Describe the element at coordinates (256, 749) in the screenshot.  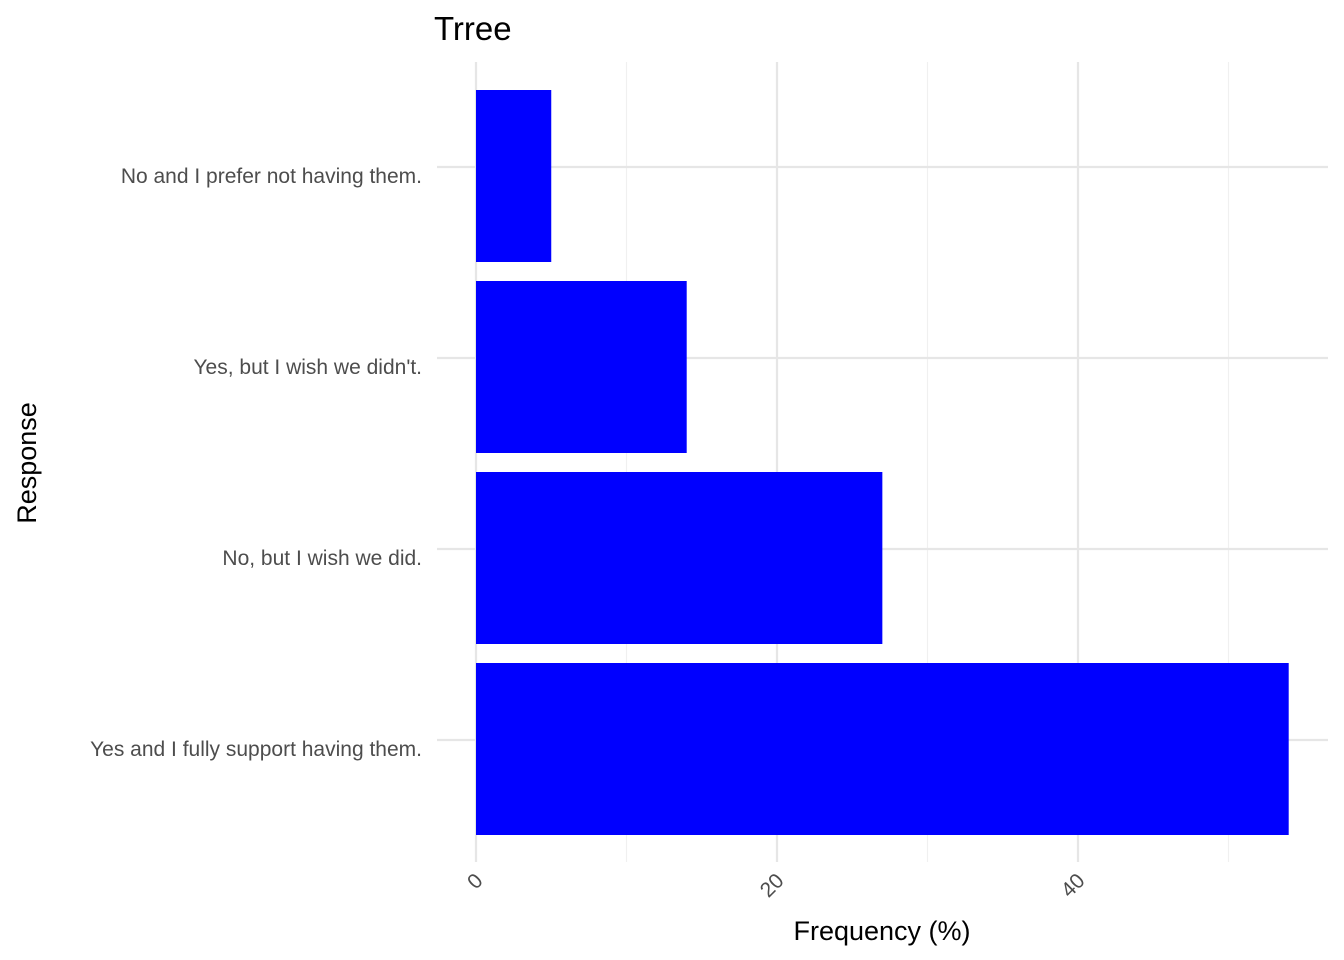
I see `y-tick-label: Yes and I fully support having them.` at that location.